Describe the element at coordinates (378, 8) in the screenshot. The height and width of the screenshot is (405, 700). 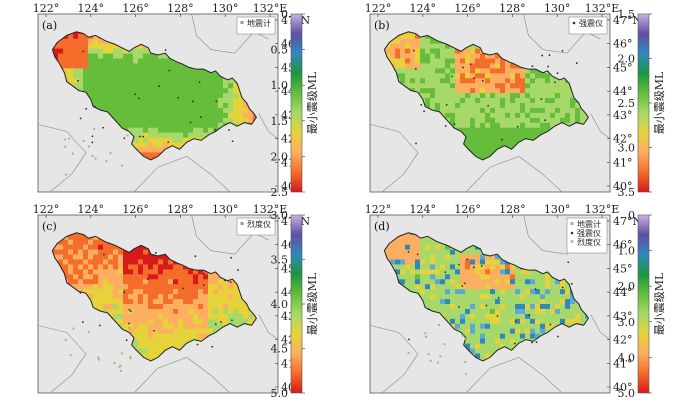
I see `lon-tick-label: 122°` at that location.